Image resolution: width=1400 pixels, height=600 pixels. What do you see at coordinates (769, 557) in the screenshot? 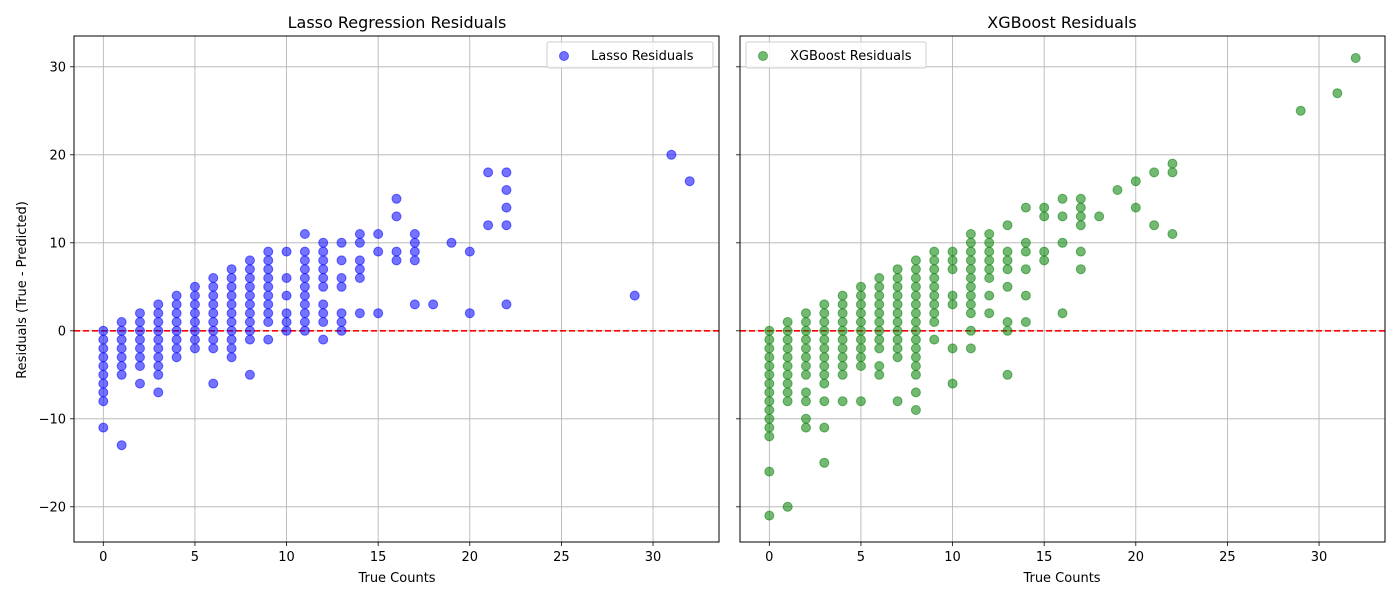
I see `xgboost-x-tick-label: 0` at bounding box center [769, 557].